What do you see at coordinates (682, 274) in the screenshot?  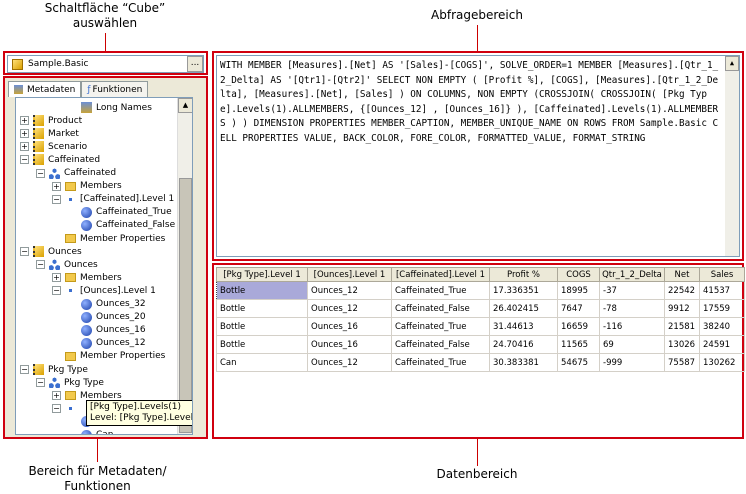 I see `column-header: Net` at bounding box center [682, 274].